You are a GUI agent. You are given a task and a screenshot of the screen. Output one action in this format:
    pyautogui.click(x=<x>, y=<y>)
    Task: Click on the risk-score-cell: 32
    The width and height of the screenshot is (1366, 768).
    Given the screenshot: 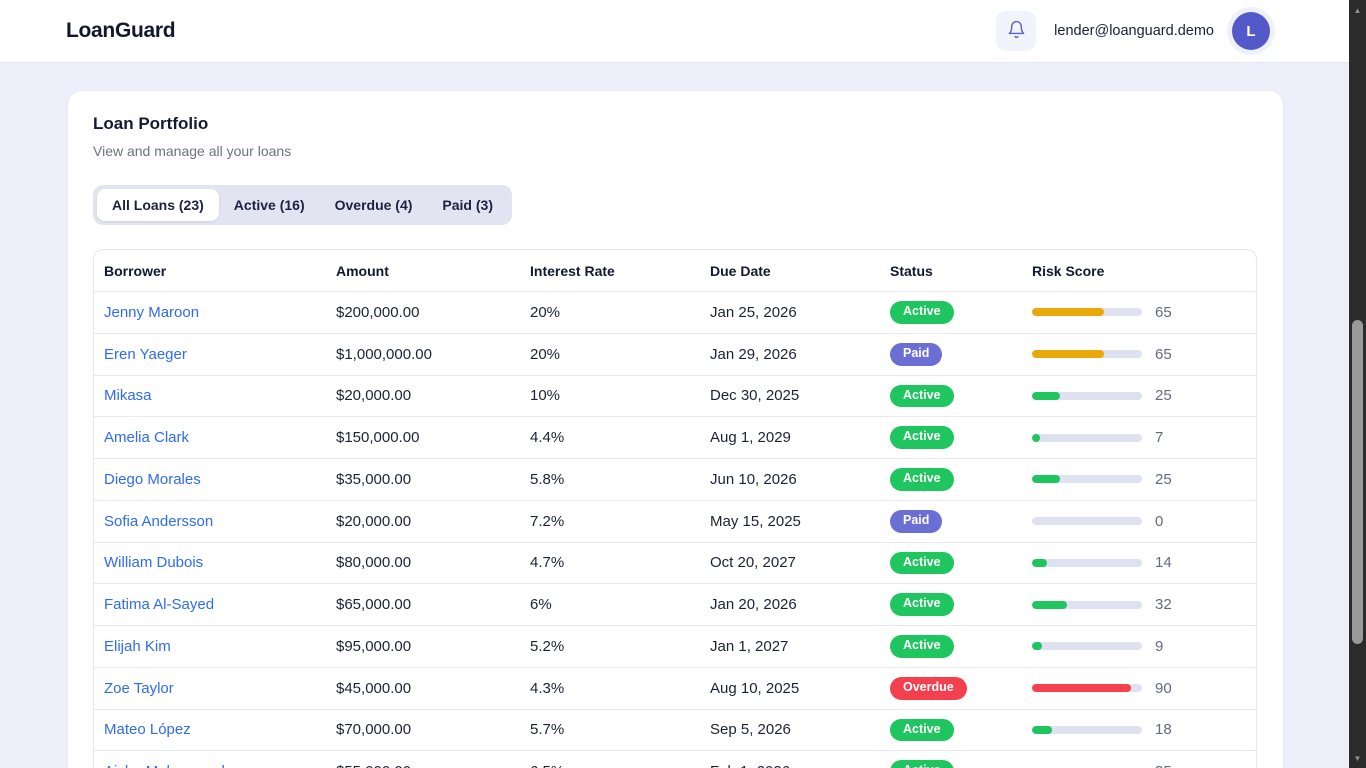 What is the action you would take?
    pyautogui.click(x=1139, y=604)
    